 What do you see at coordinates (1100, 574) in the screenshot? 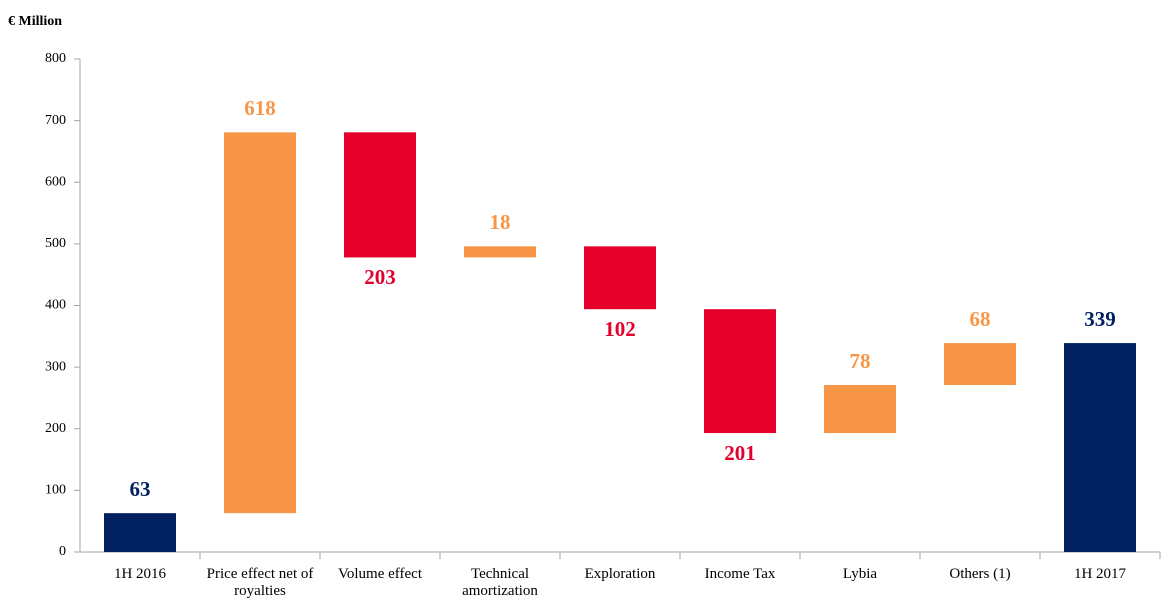
I see `x-tick-label: 1H 2017` at bounding box center [1100, 574].